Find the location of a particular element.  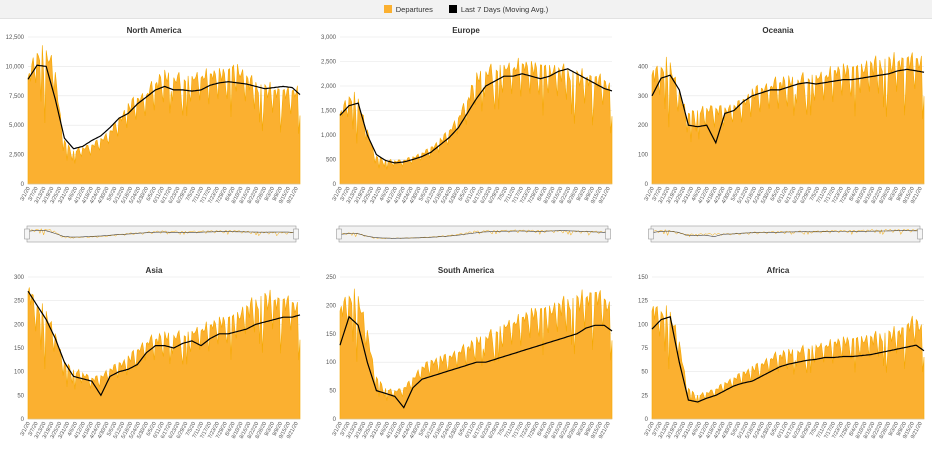

y-tick-label: 400 is located at coordinates (643, 67).